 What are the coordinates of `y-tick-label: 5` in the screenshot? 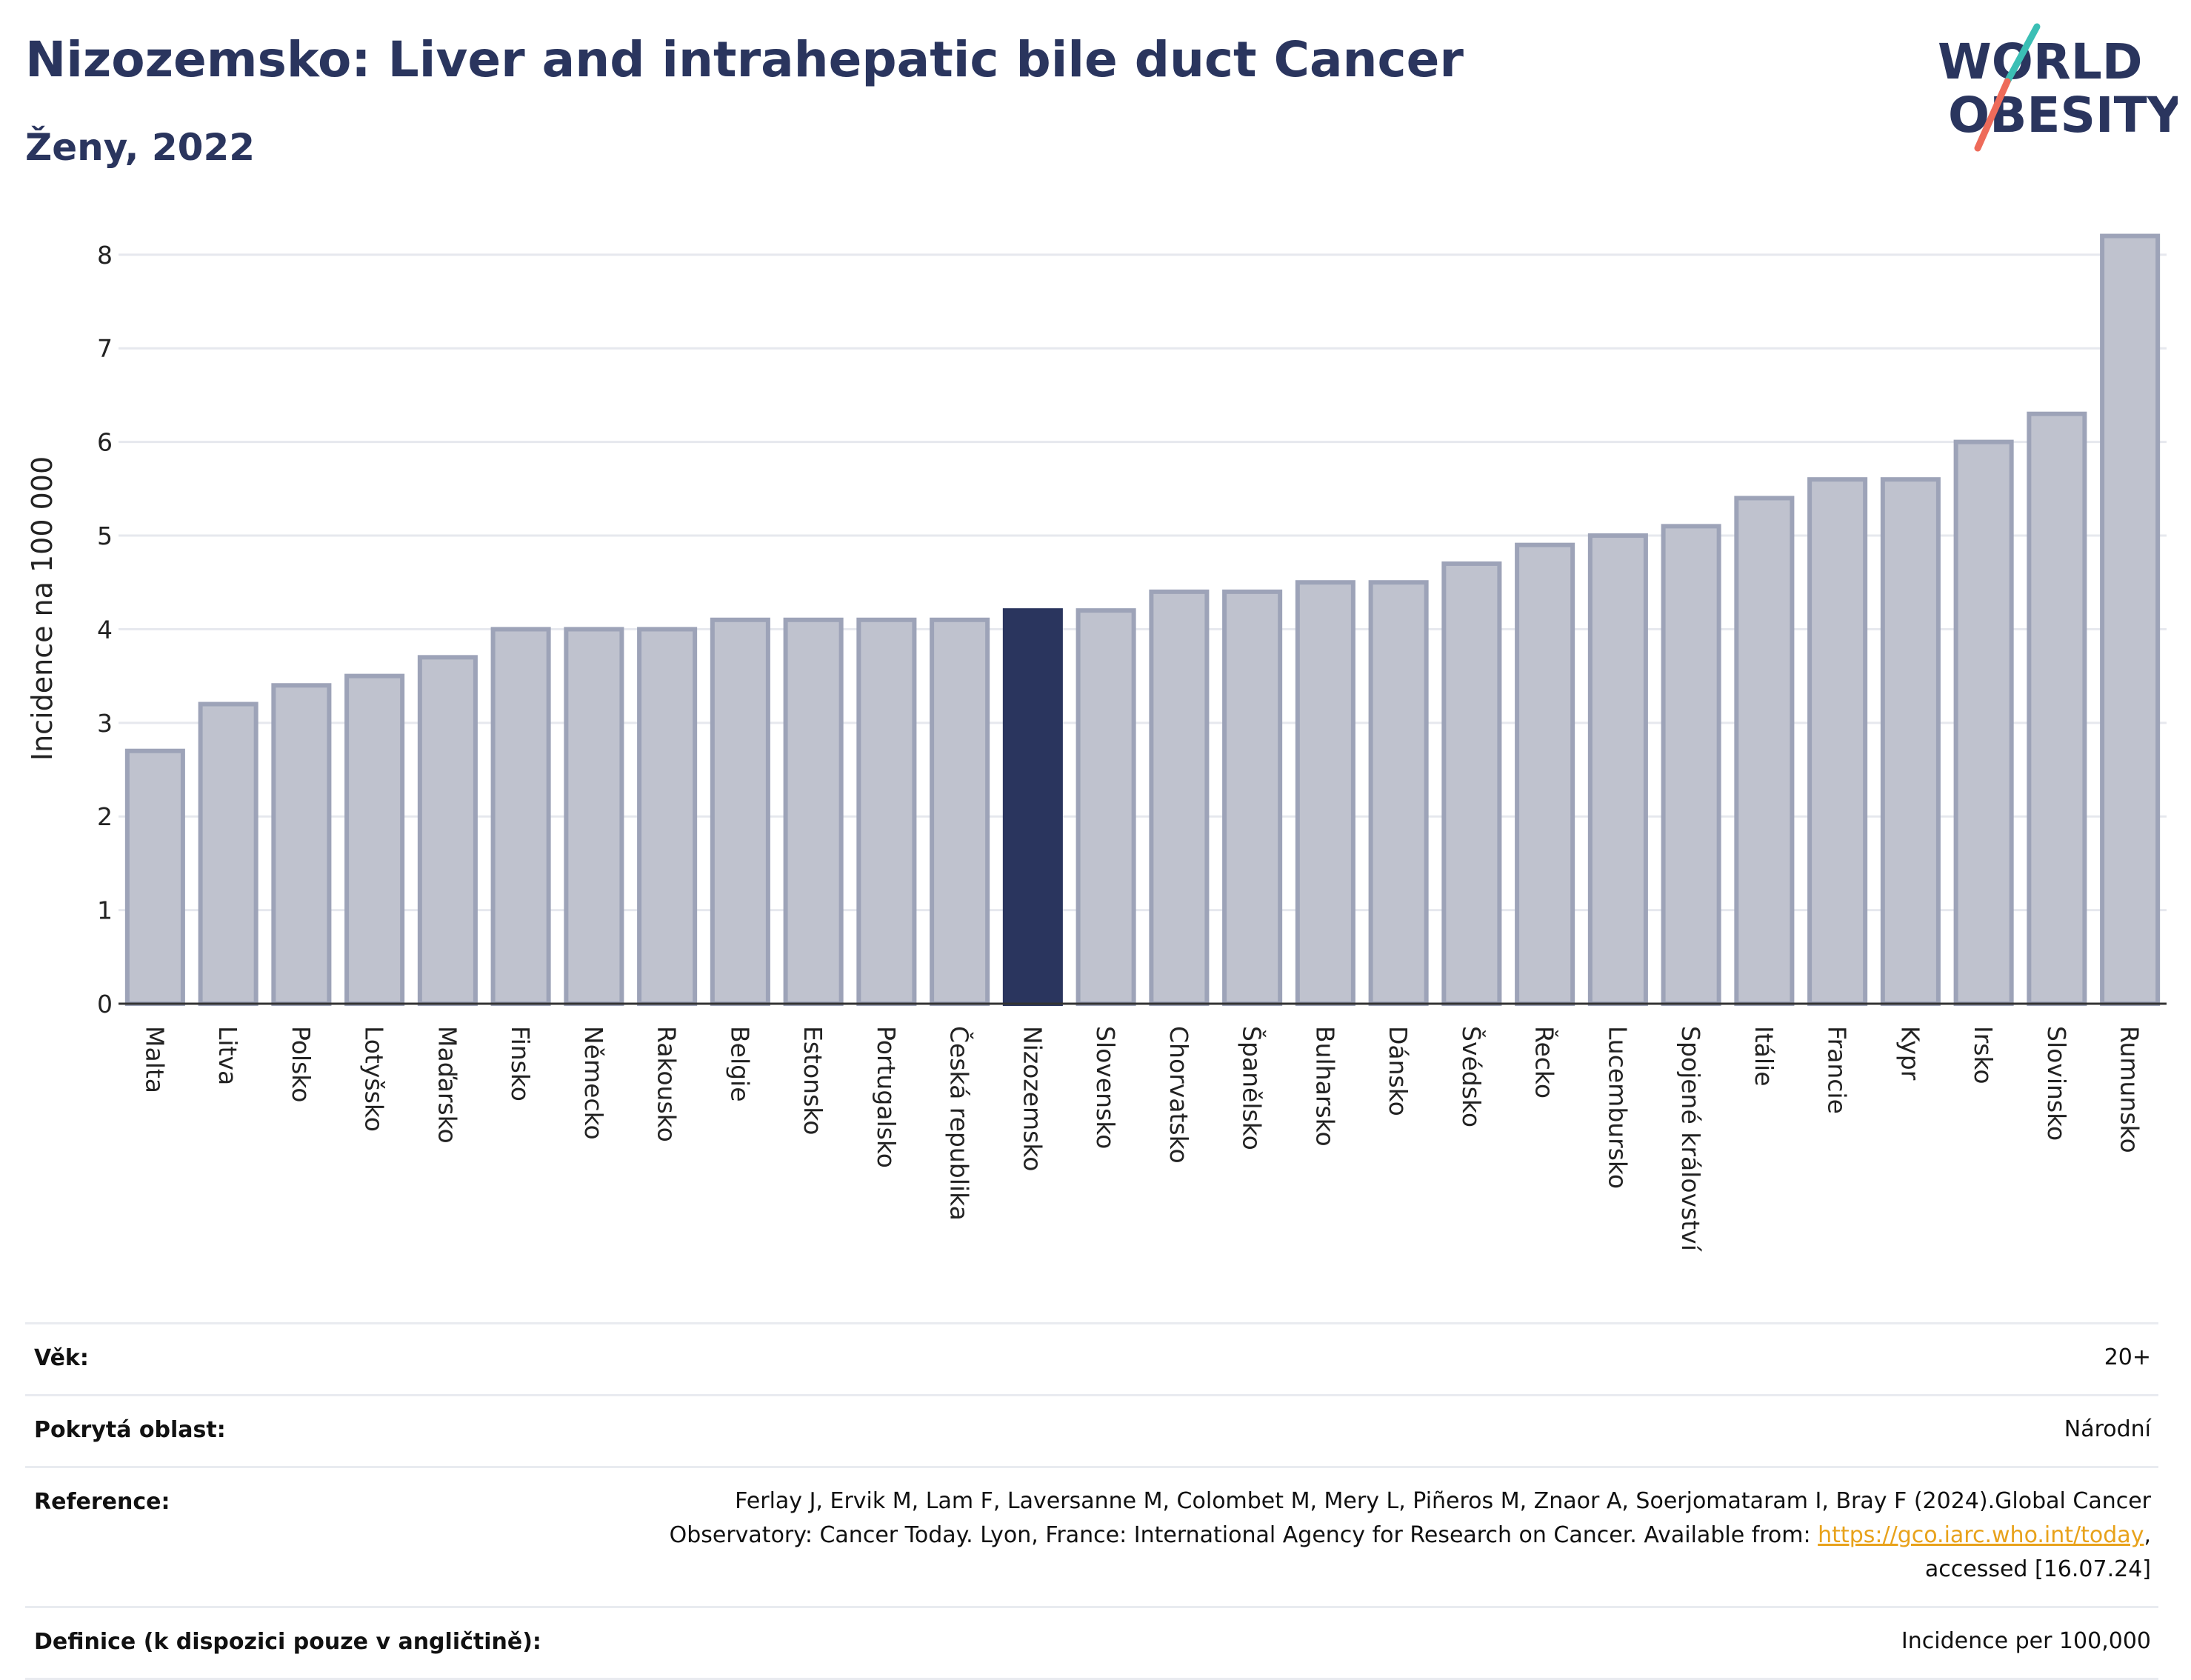 It's located at (105, 535).